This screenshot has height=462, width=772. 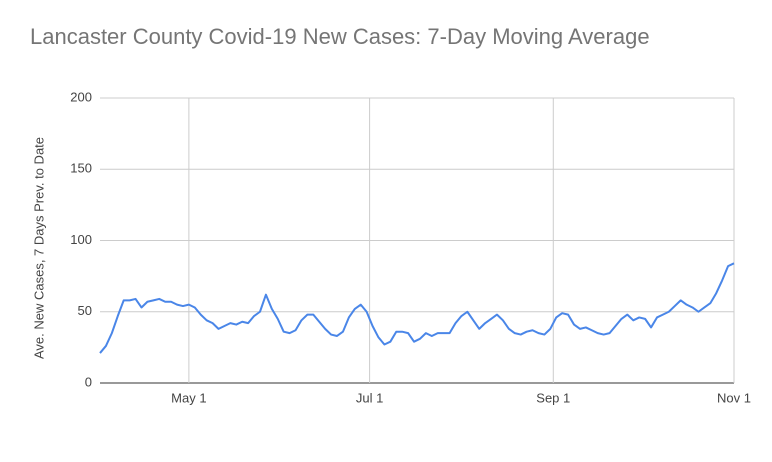 What do you see at coordinates (85, 310) in the screenshot?
I see `y-tick-label: 50` at bounding box center [85, 310].